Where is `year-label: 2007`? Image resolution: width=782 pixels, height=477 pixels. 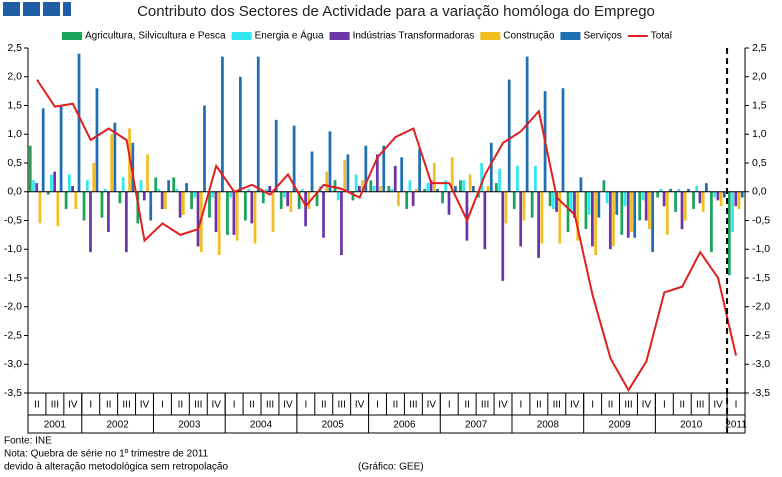
year-label: 2007 is located at coordinates (476, 425).